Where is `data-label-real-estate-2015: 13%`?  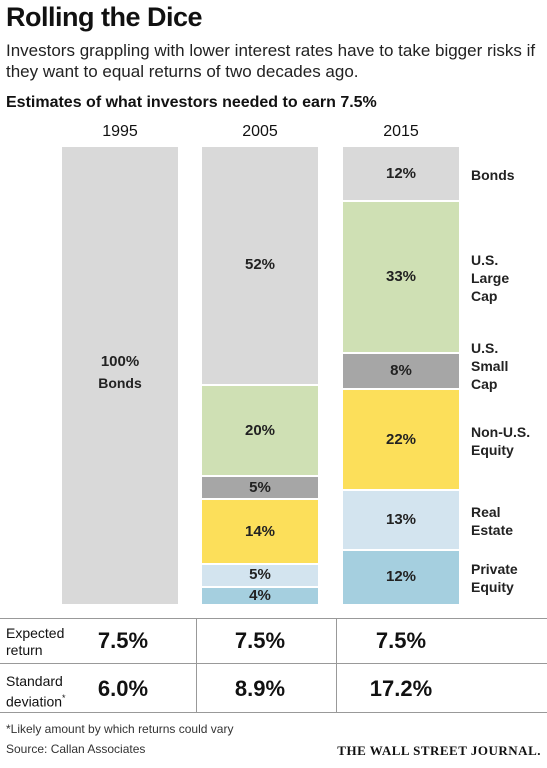 data-label-real-estate-2015: 13% is located at coordinates (401, 520).